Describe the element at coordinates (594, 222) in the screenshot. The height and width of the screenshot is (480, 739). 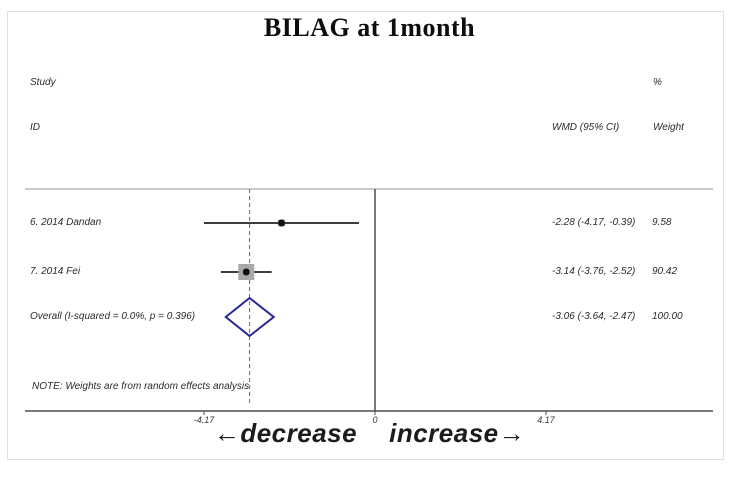
I see `wmd-ci-value: -2.28 (-4.17, -0.39)` at that location.